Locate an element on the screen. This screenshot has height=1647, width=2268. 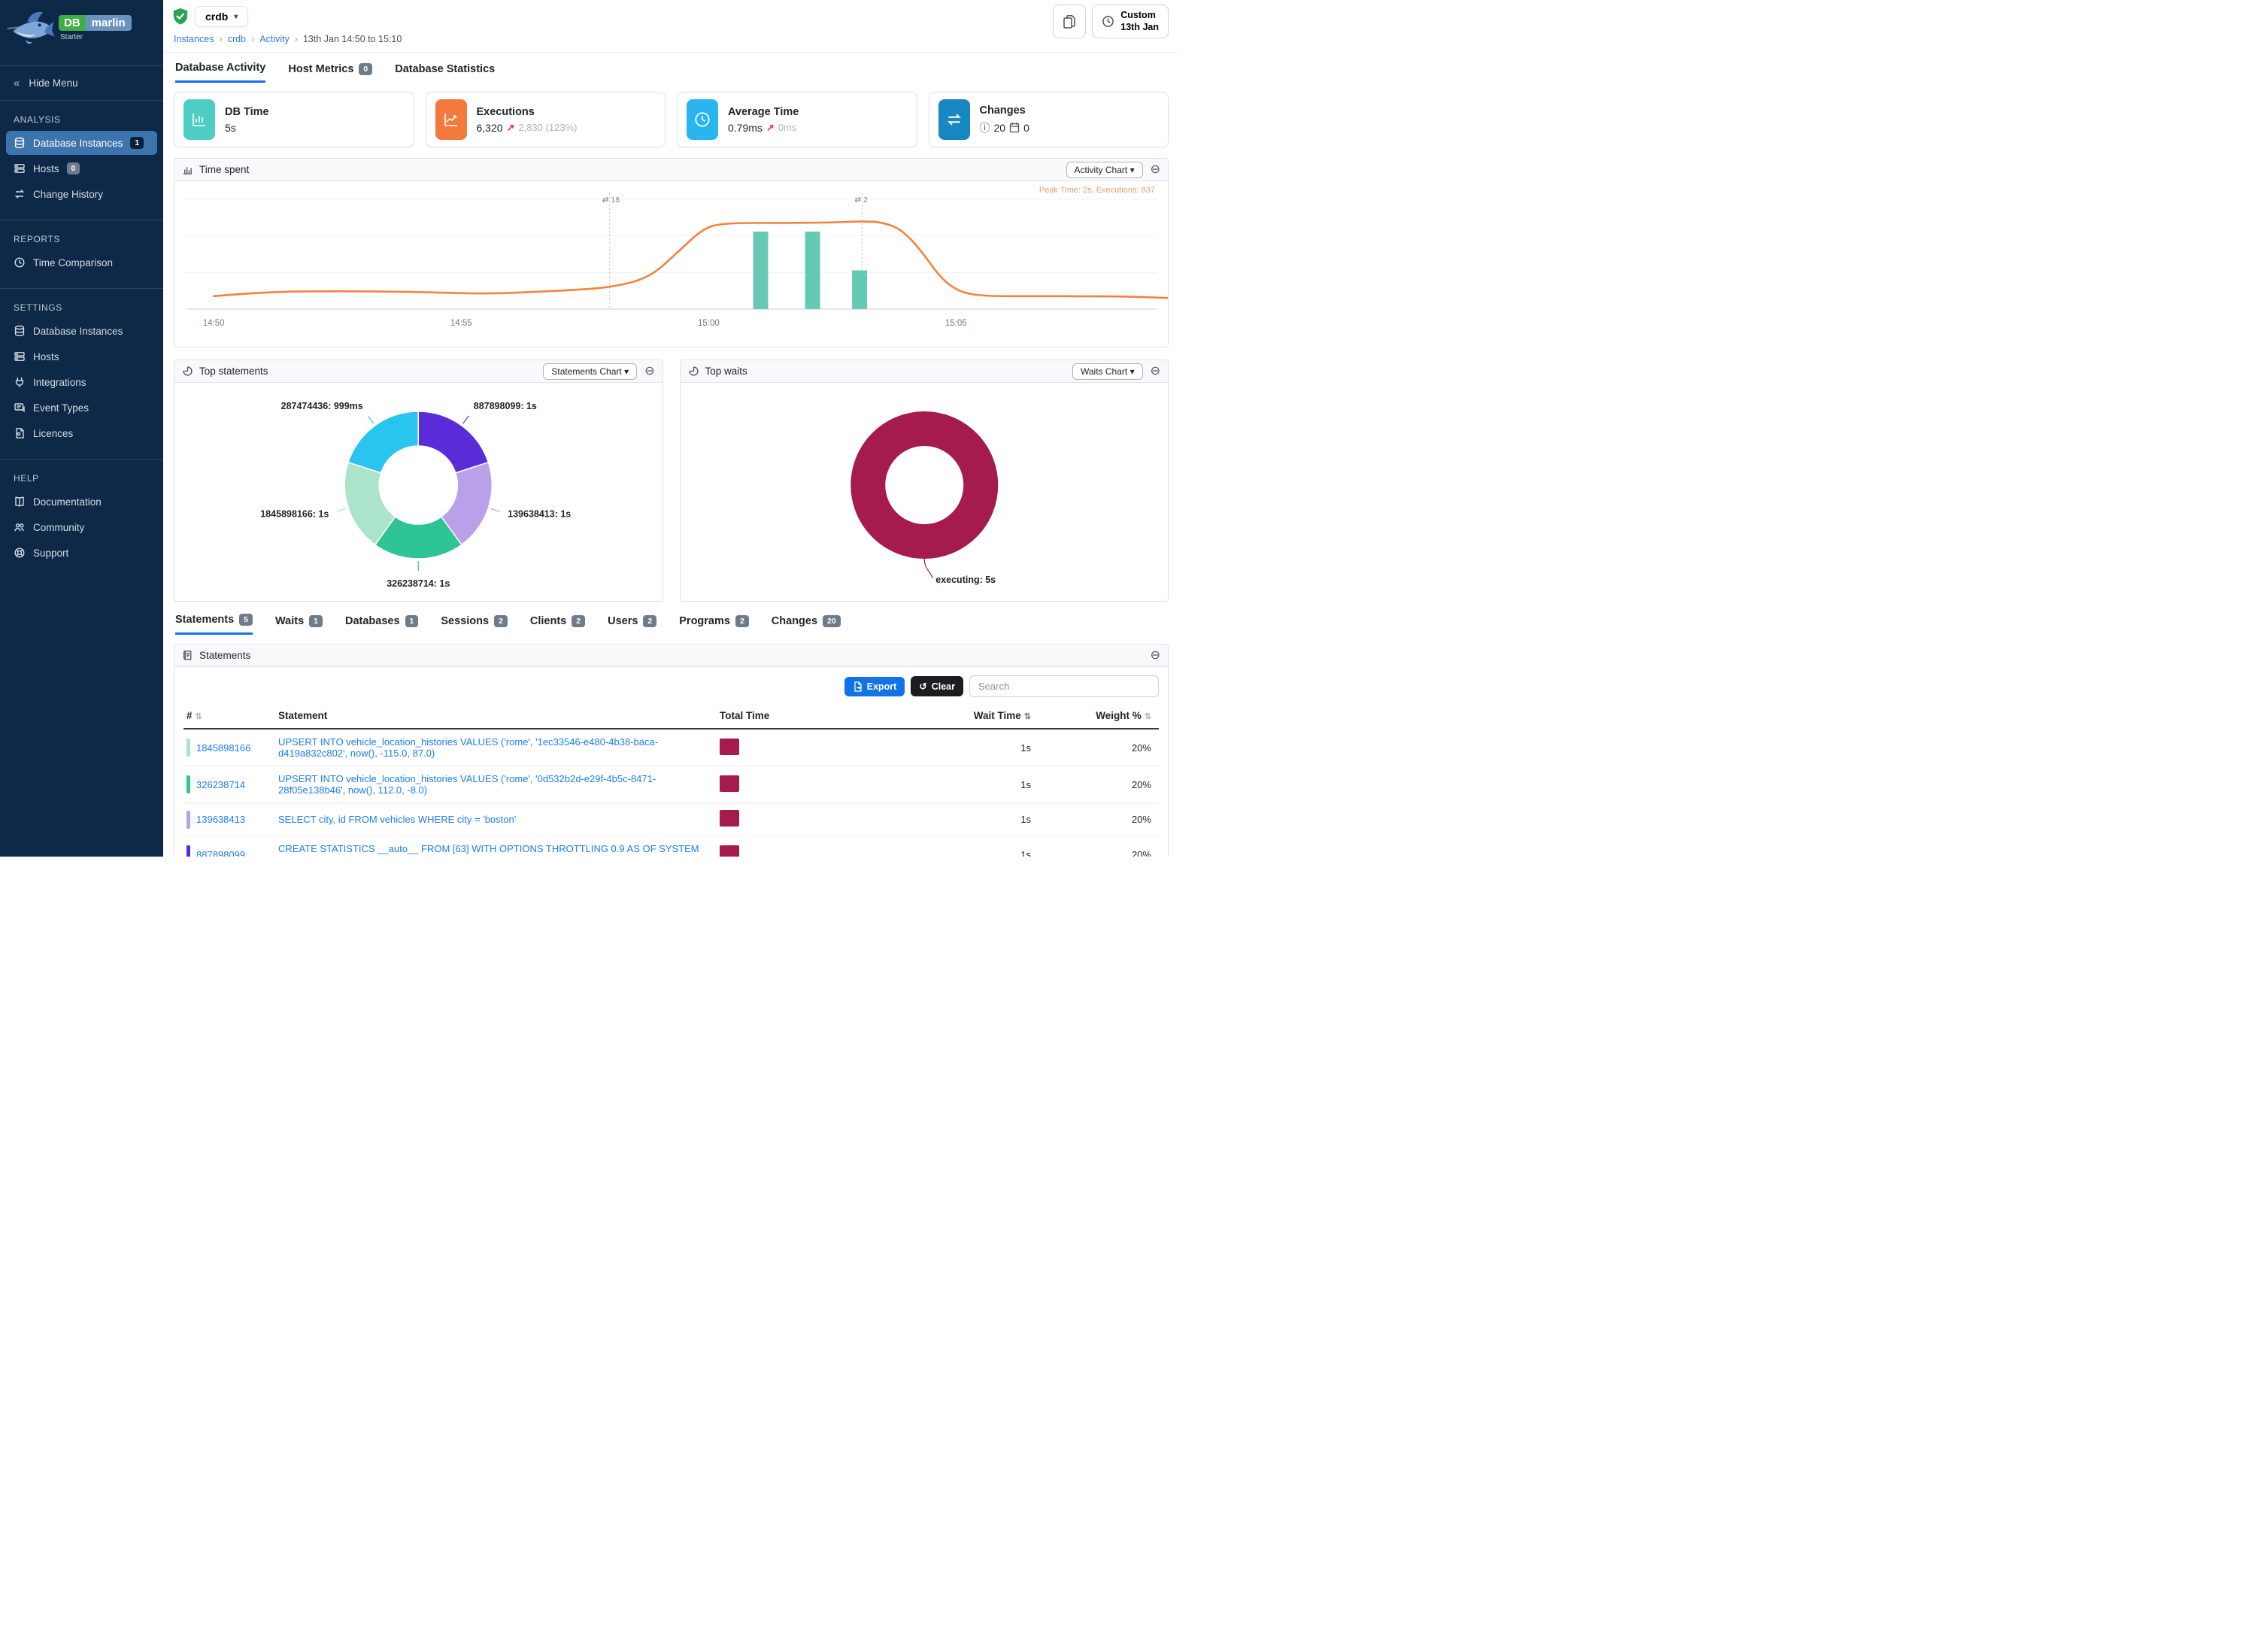
sidebar-item-change-history: Change History is located at coordinates (81, 194).